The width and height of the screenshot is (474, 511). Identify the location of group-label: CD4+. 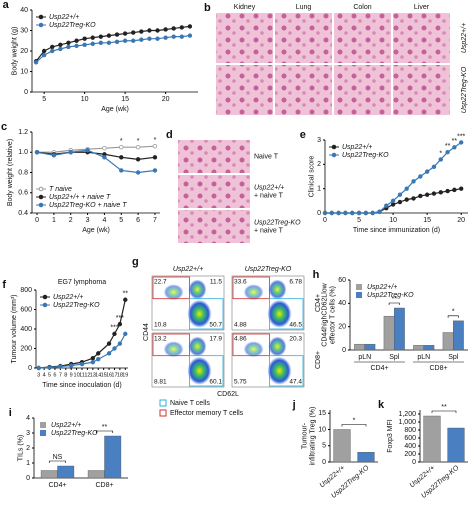
(379, 368).